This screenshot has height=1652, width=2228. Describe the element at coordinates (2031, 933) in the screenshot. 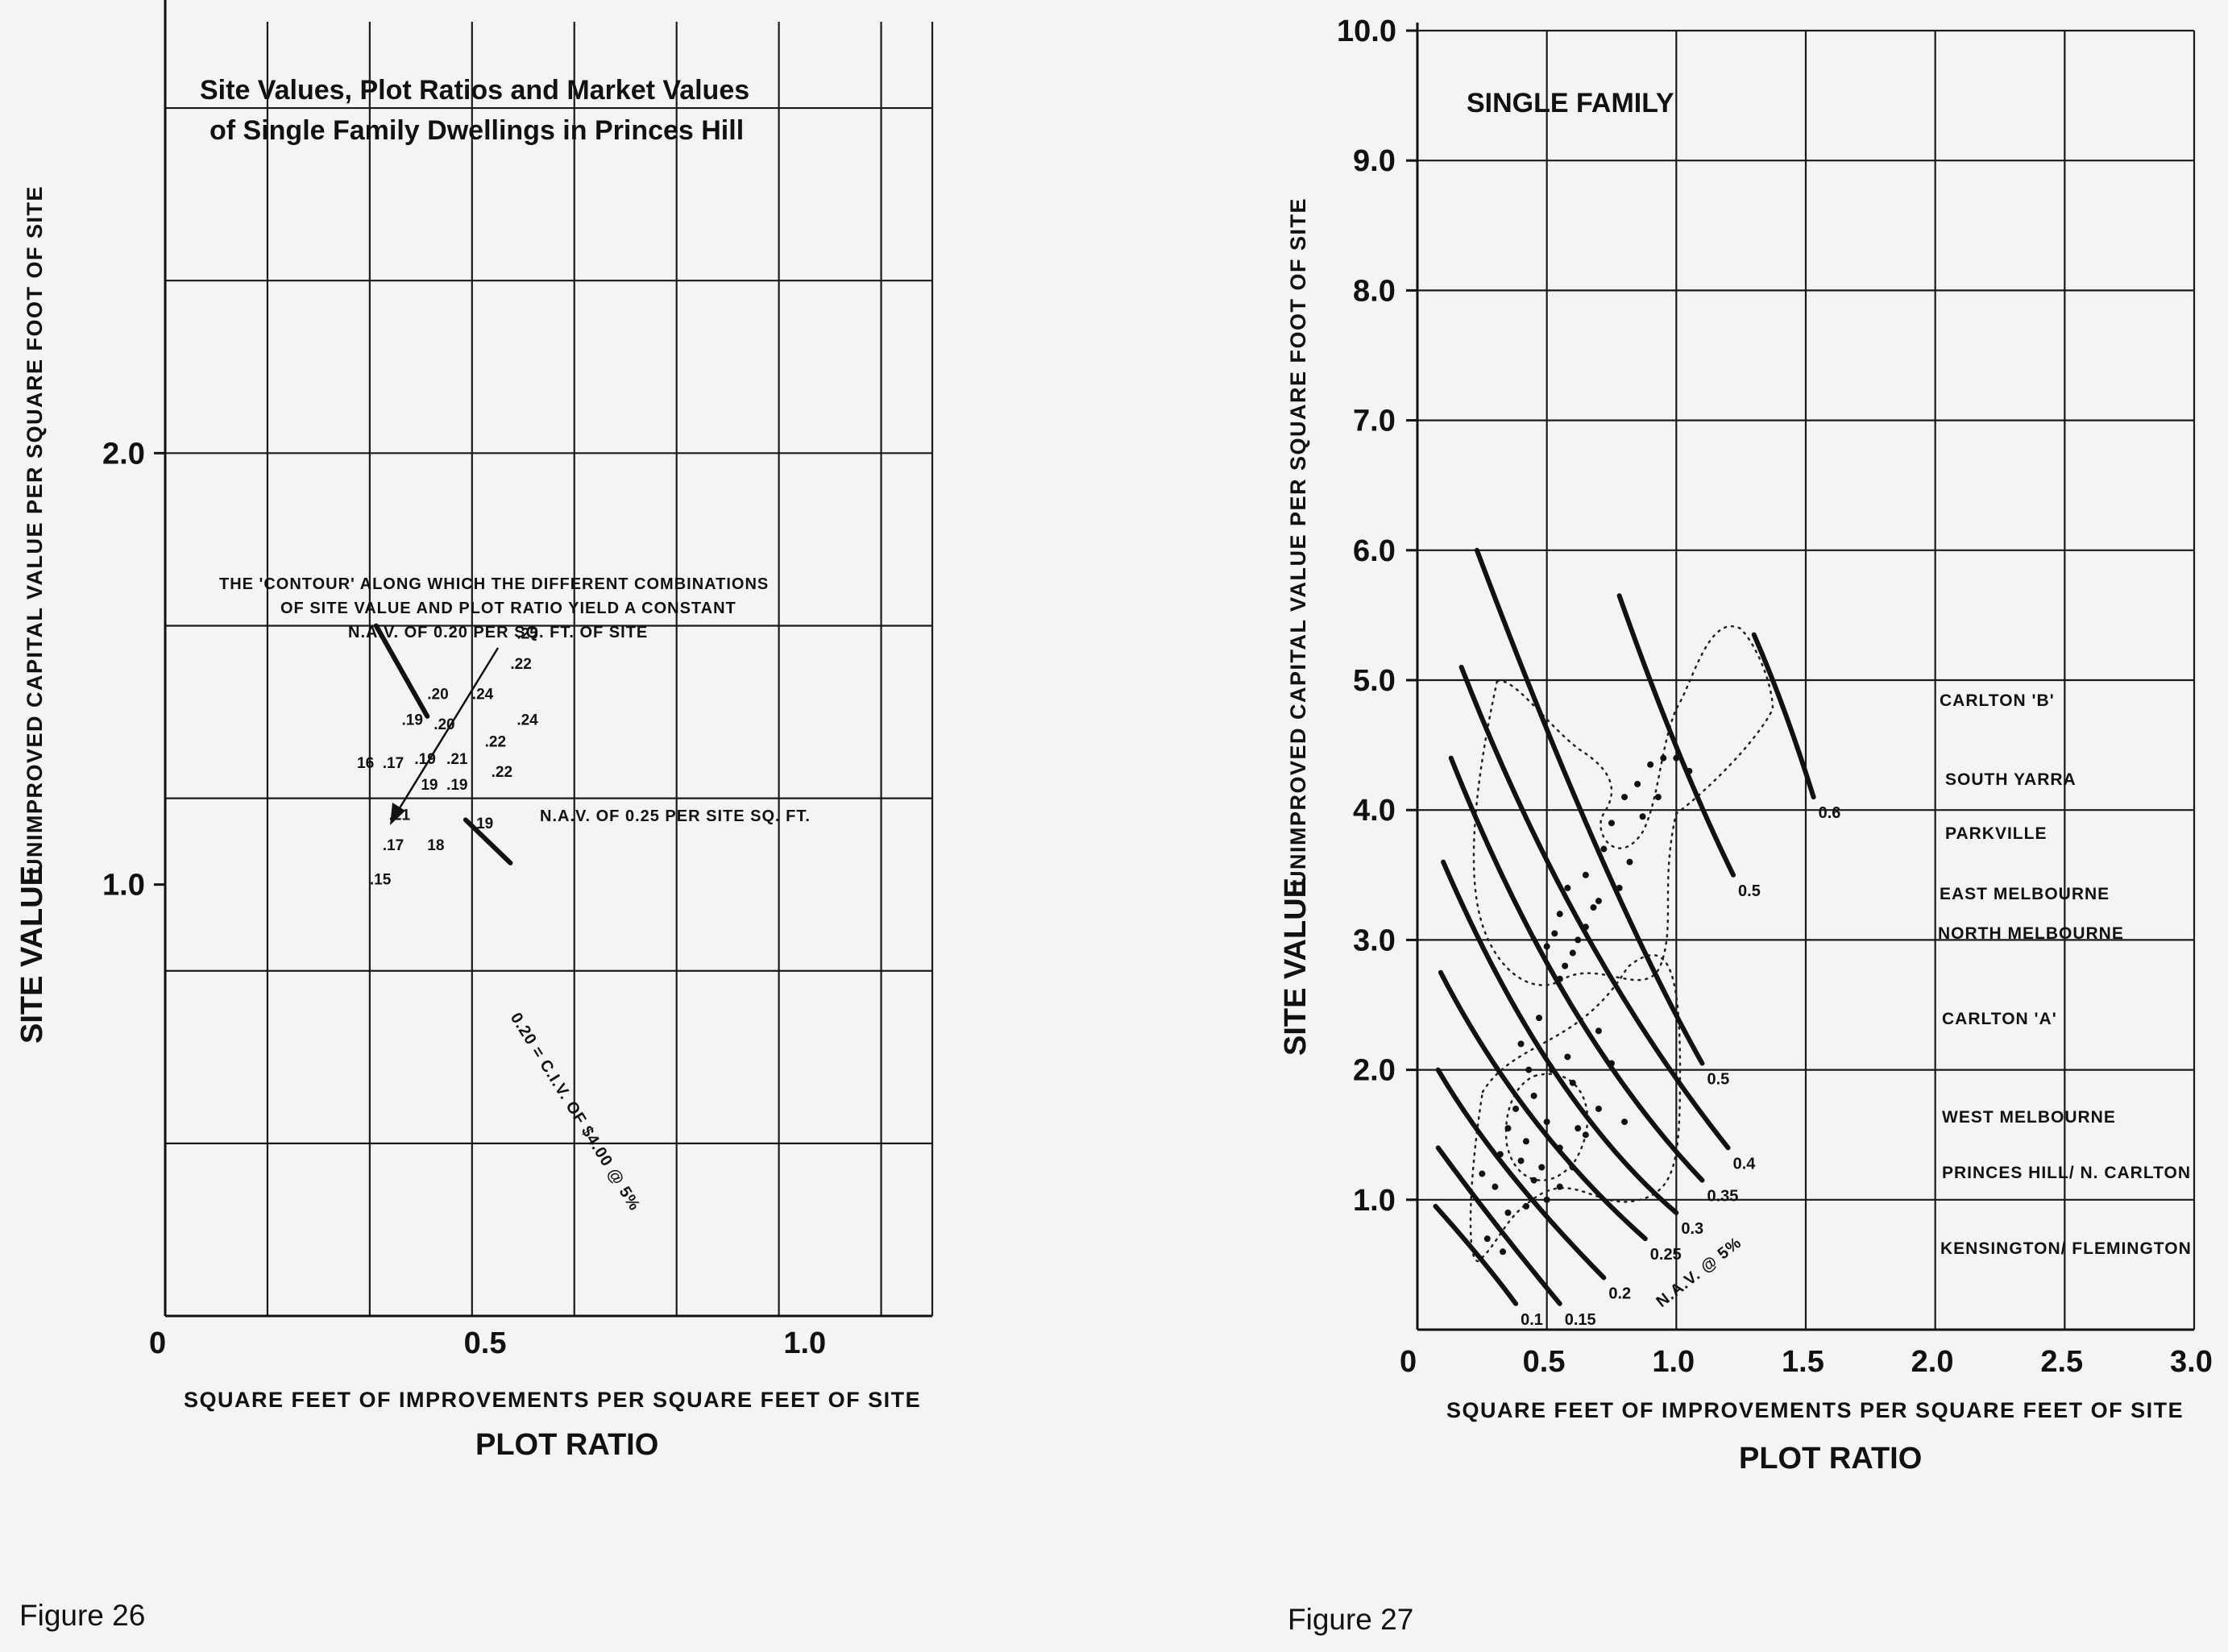

I see `legend-item: NORTH MELBOURNE` at that location.